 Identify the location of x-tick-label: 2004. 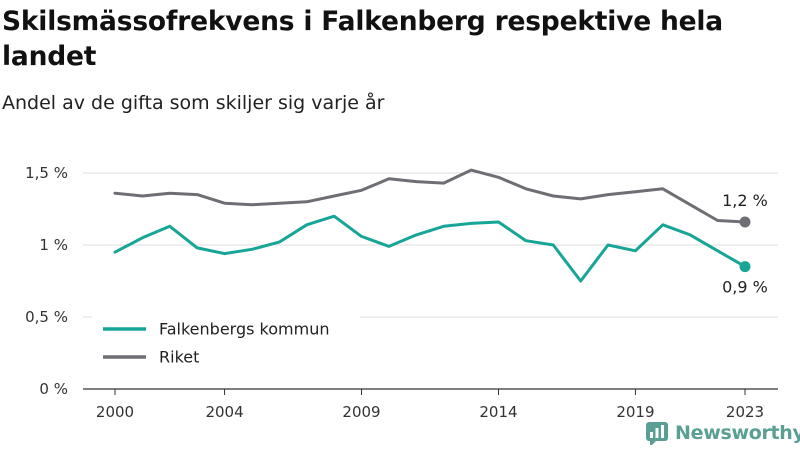
(224, 412).